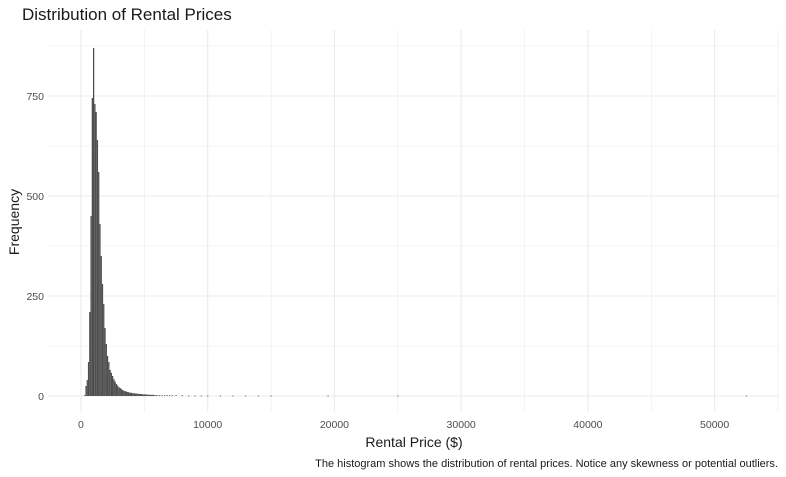  I want to click on y-tick-label: 500, so click(35, 197).